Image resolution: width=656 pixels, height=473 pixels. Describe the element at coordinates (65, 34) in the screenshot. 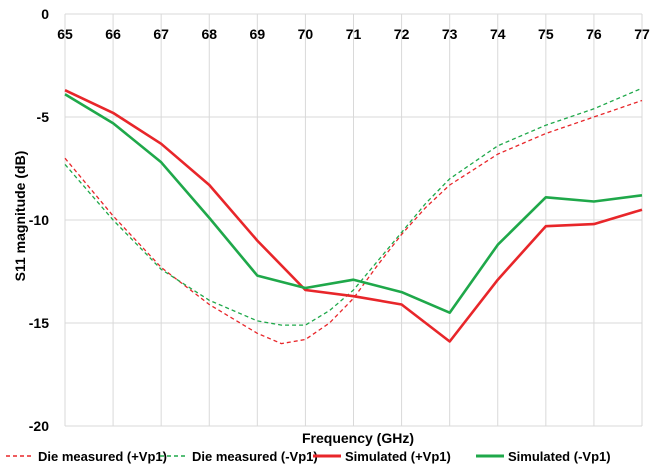

I see `x-tick-label: 65` at that location.